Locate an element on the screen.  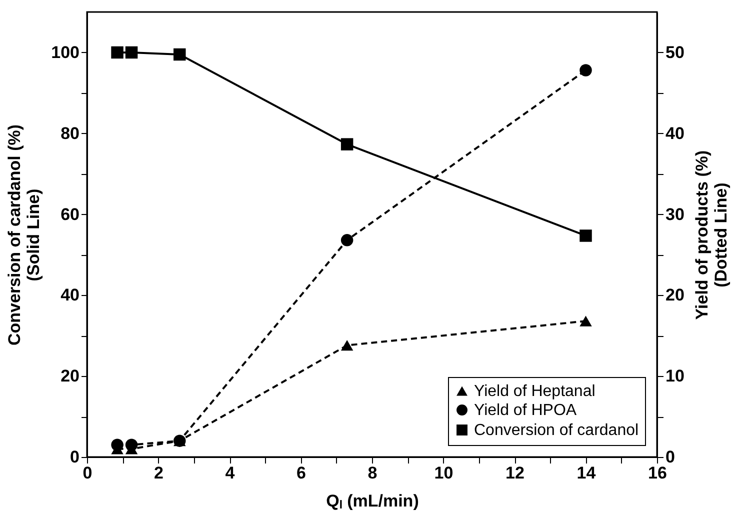
y2-tick-label: 0 is located at coordinates (670, 457).